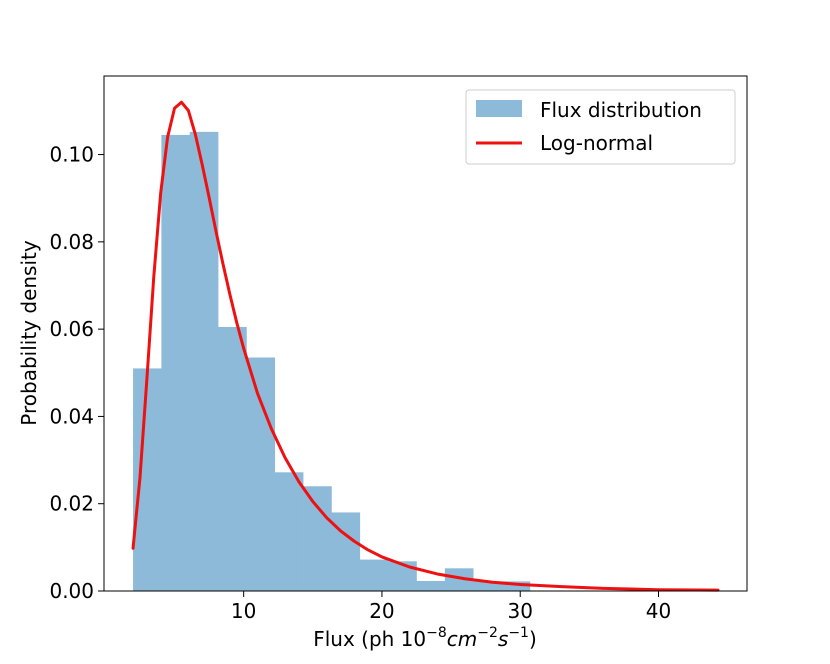 The image size is (830, 664). I want to click on legend: Flux distribution Log-normal, so click(600, 127).